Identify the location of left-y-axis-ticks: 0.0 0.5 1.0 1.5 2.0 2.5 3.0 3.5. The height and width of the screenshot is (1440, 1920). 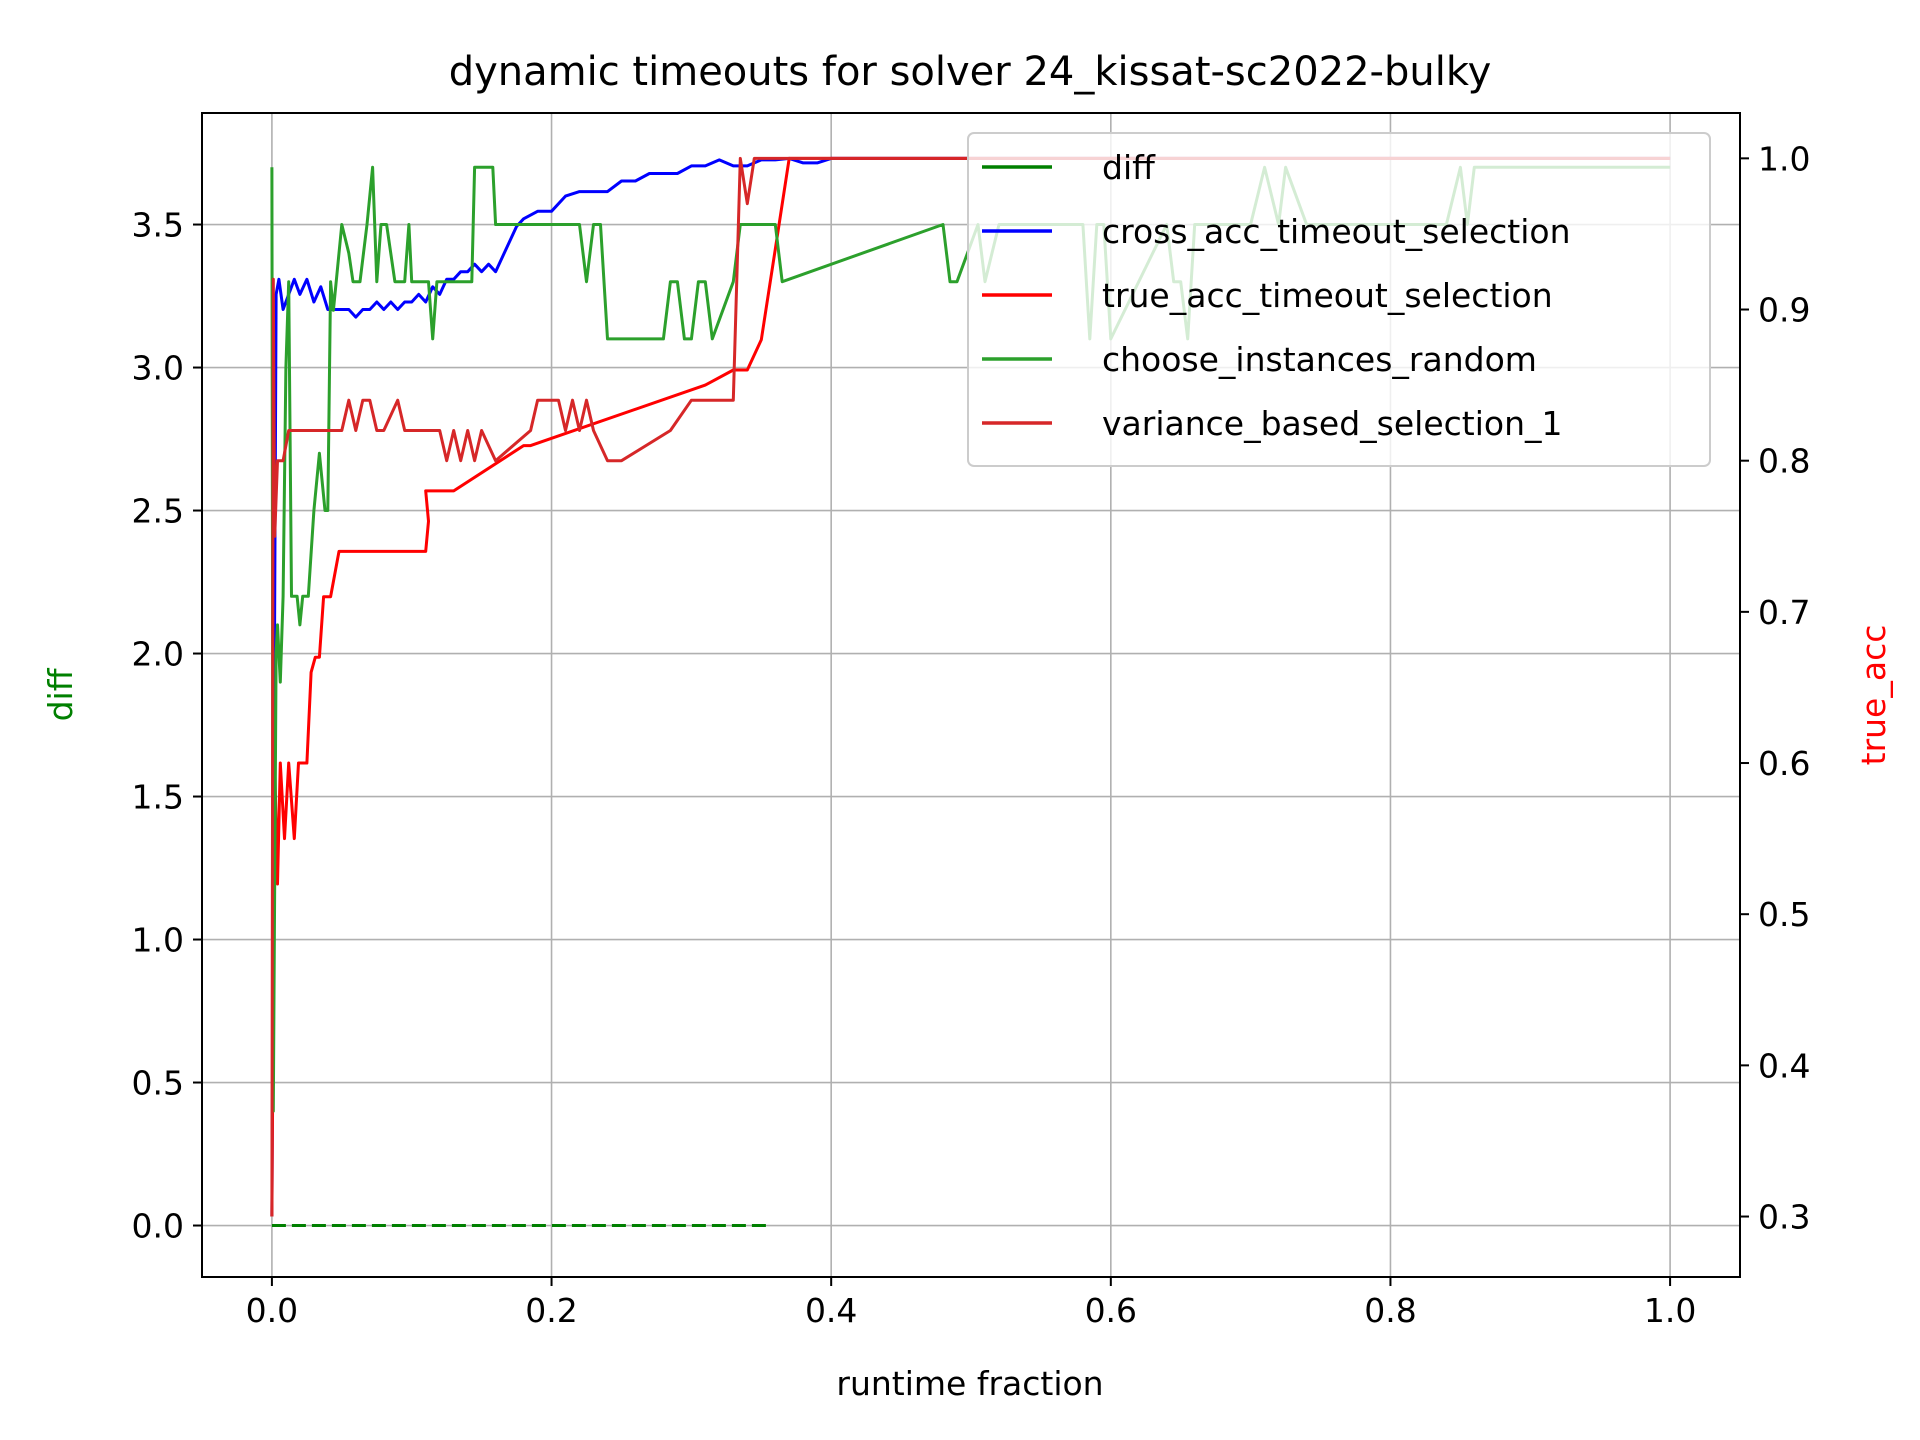
(167, 726).